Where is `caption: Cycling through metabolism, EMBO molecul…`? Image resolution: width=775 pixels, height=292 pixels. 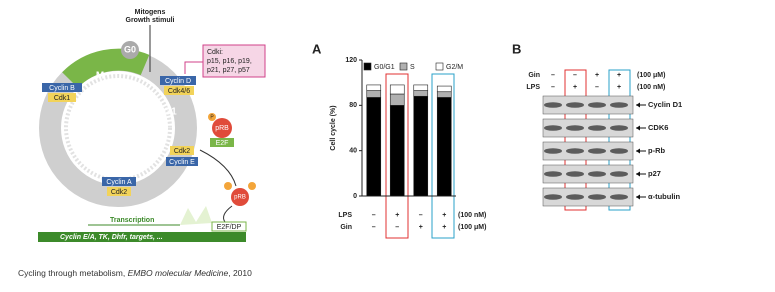 caption: Cycling through metabolism, EMBO molecul… is located at coordinates (135, 273).